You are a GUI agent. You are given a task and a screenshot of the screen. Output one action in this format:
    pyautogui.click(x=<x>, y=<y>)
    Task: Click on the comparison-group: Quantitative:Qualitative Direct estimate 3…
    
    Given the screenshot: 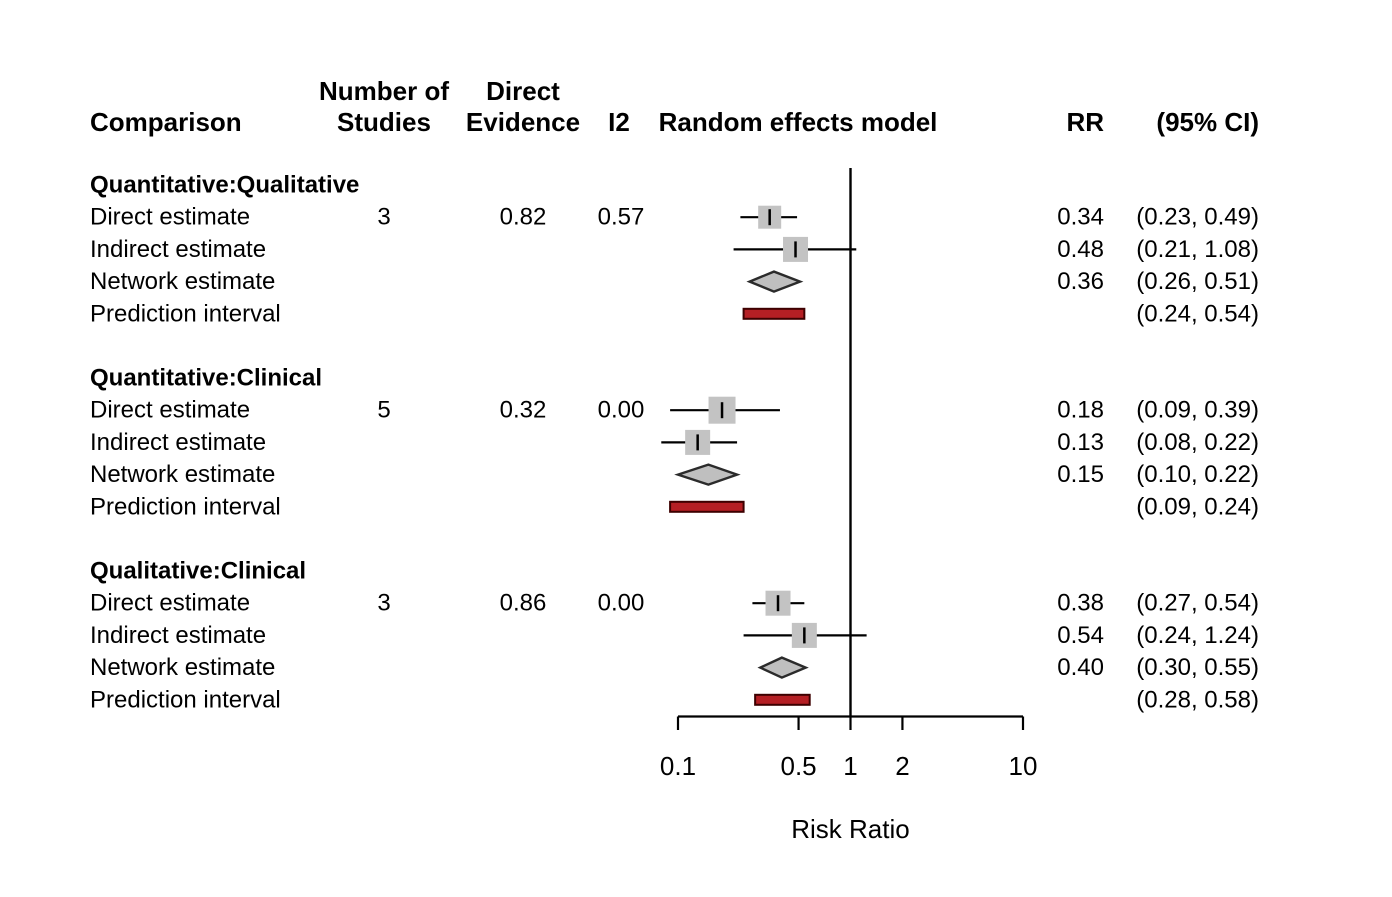 What is the action you would take?
    pyautogui.click(x=674, y=250)
    